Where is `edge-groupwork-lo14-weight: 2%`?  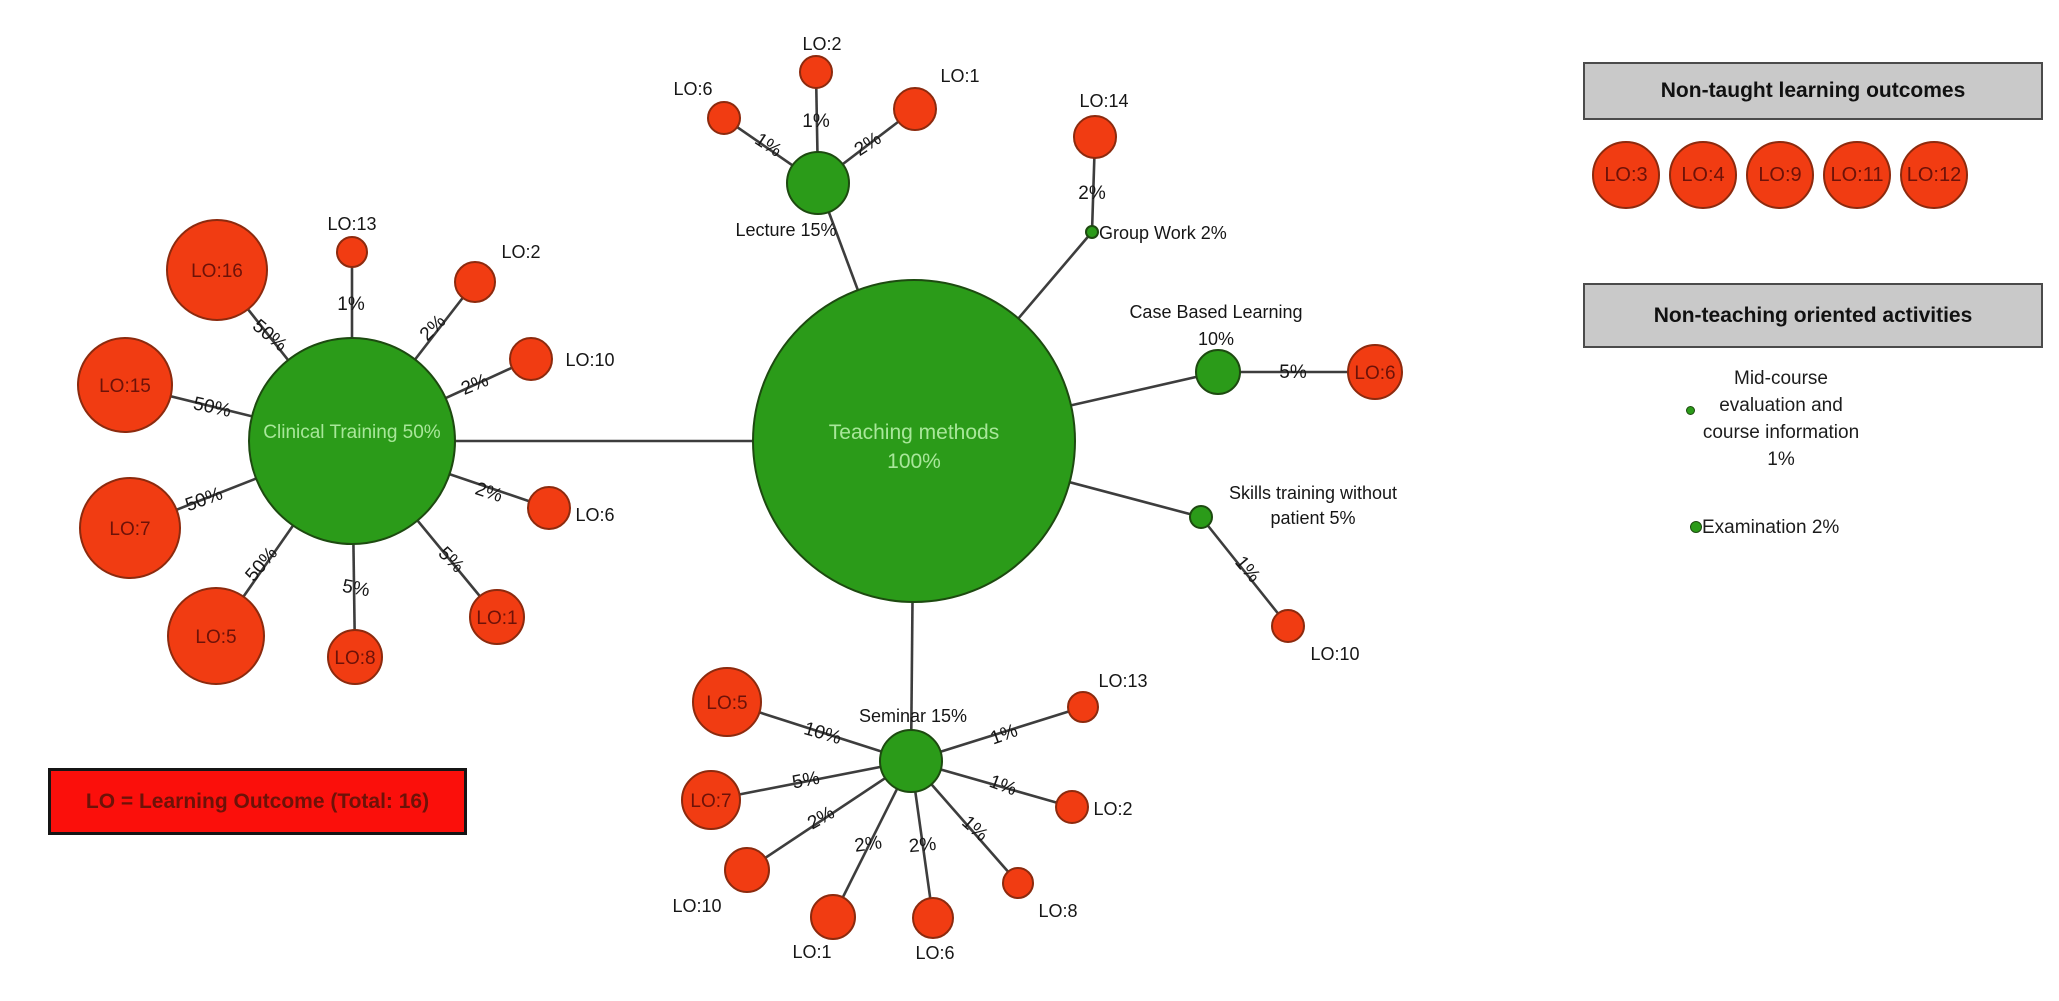 edge-groupwork-lo14-weight: 2% is located at coordinates (1092, 193).